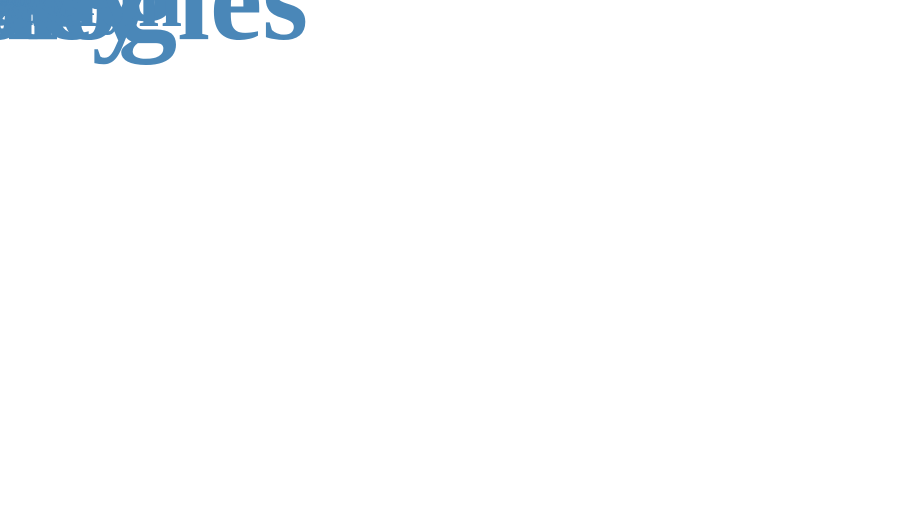 Image resolution: width=900 pixels, height=526 pixels. I want to click on word-porter: porter, so click(19, 7).